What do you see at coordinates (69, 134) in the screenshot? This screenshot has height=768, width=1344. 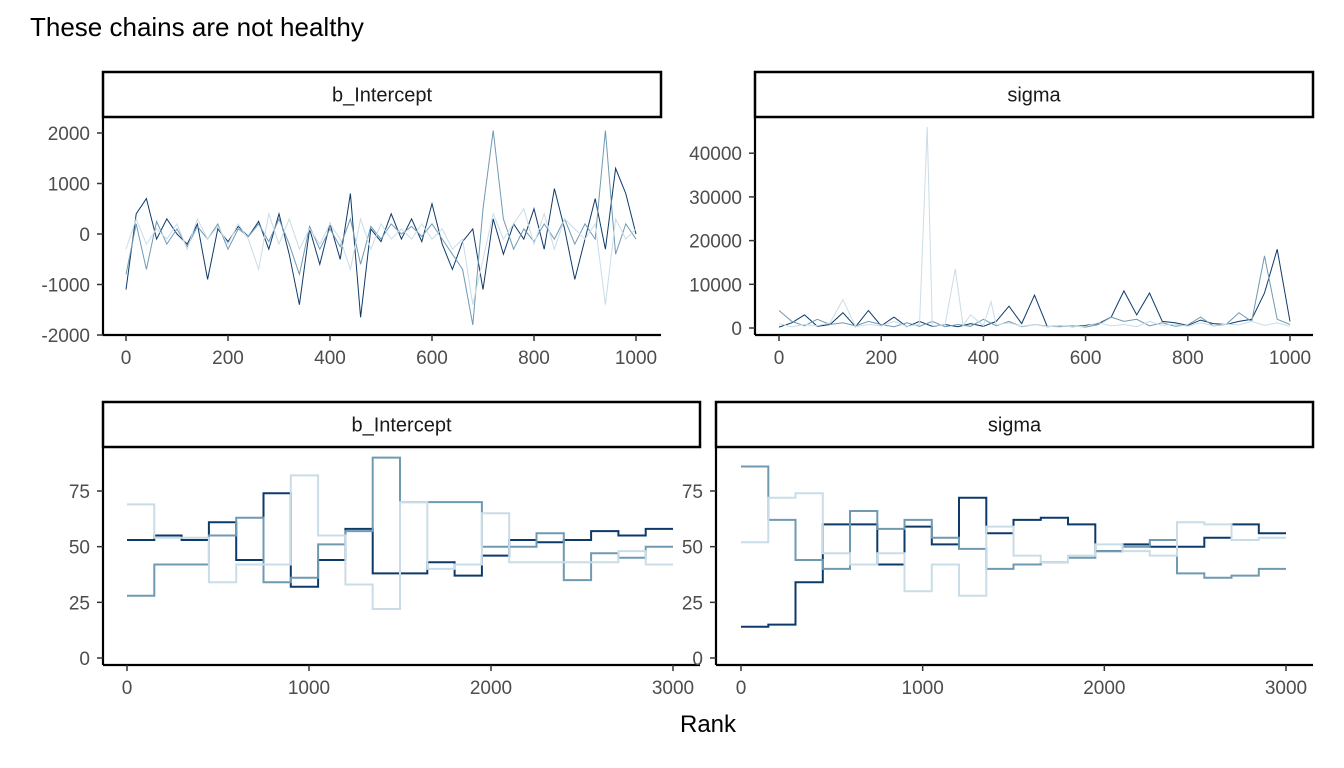 I see `y-tick-label: 2000` at bounding box center [69, 134].